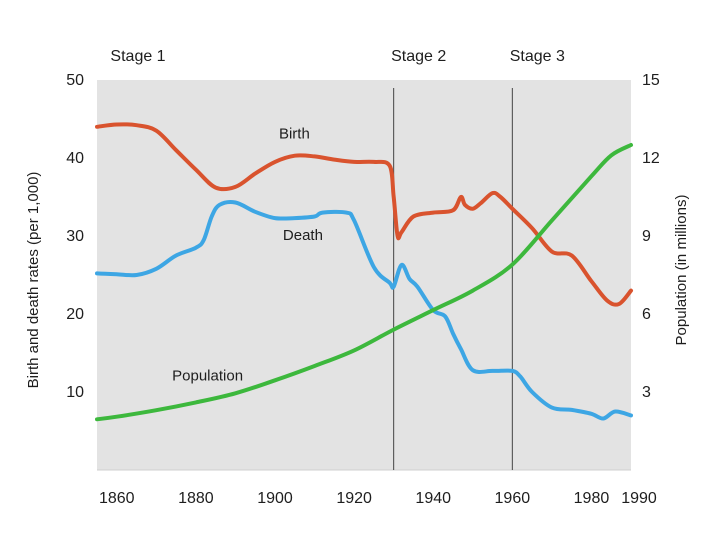  I want to click on stage-label-3: Stage 3, so click(537, 56).